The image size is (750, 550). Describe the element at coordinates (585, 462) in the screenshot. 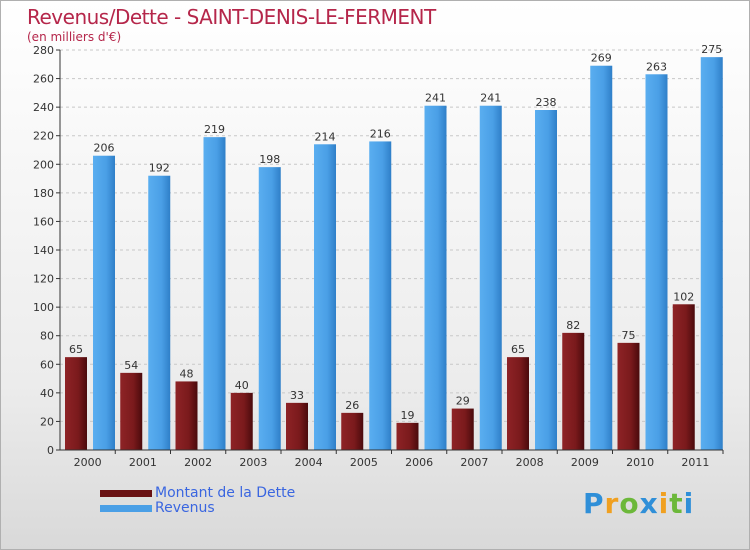

I see `x-tick-label: 2009` at that location.